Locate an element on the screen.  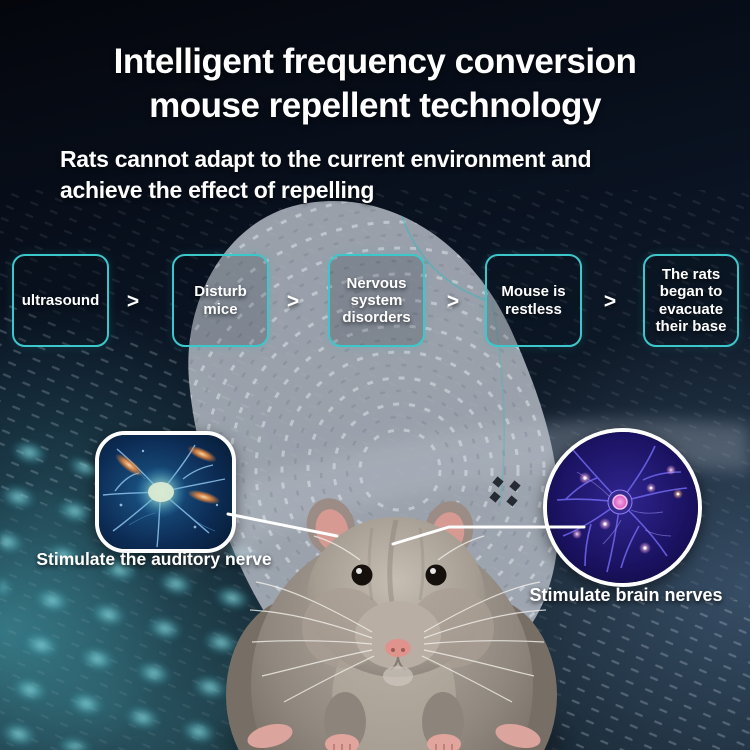
flow-step-label: The rats began to evacuate their base is located at coordinates (691, 300).